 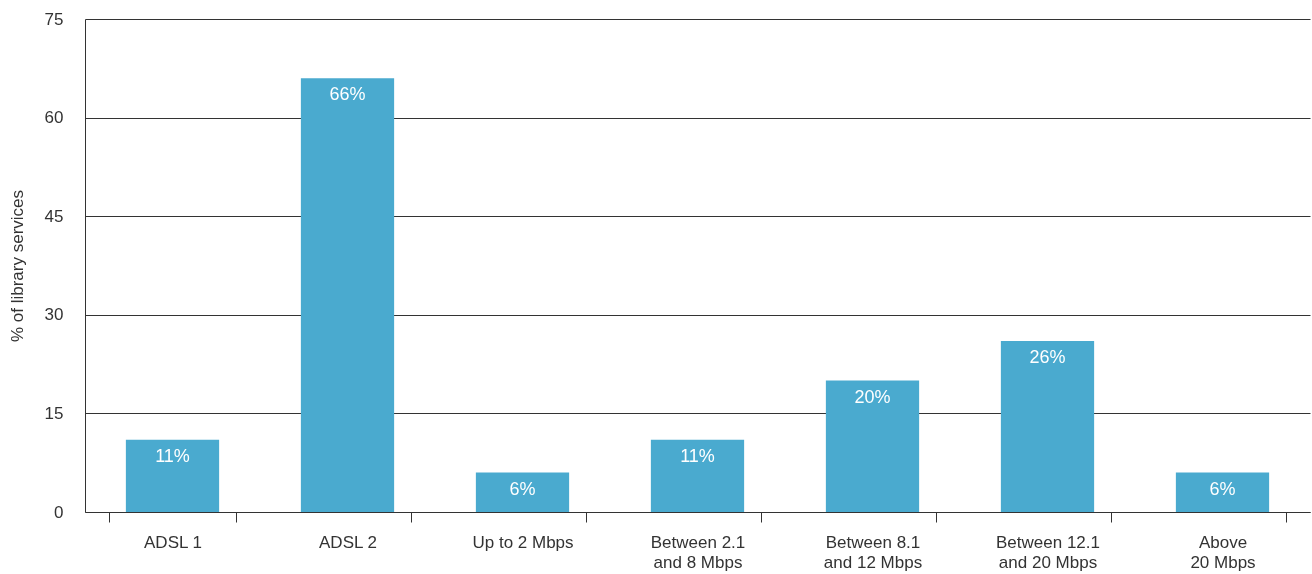 I want to click on data-label: 66%, so click(x=347, y=94).